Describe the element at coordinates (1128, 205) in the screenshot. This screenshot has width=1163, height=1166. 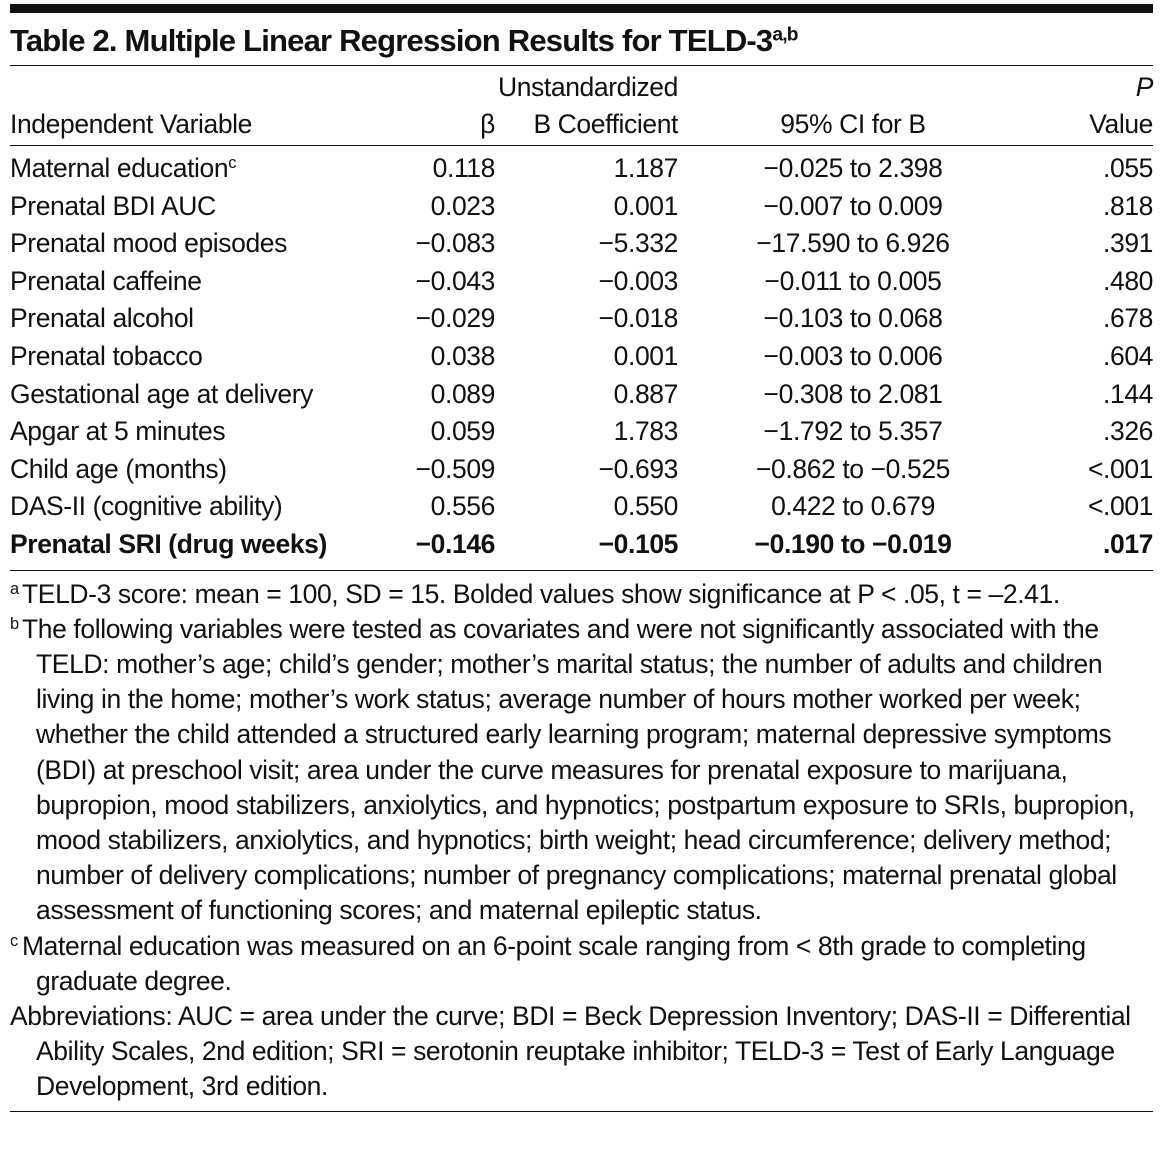
I see `p-cell: .818` at that location.